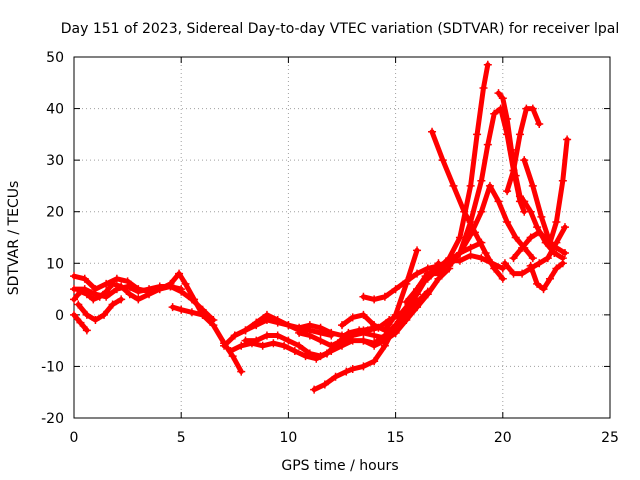  Describe the element at coordinates (55, 213) in the screenshot. I see `y-tick-label: 20` at that location.